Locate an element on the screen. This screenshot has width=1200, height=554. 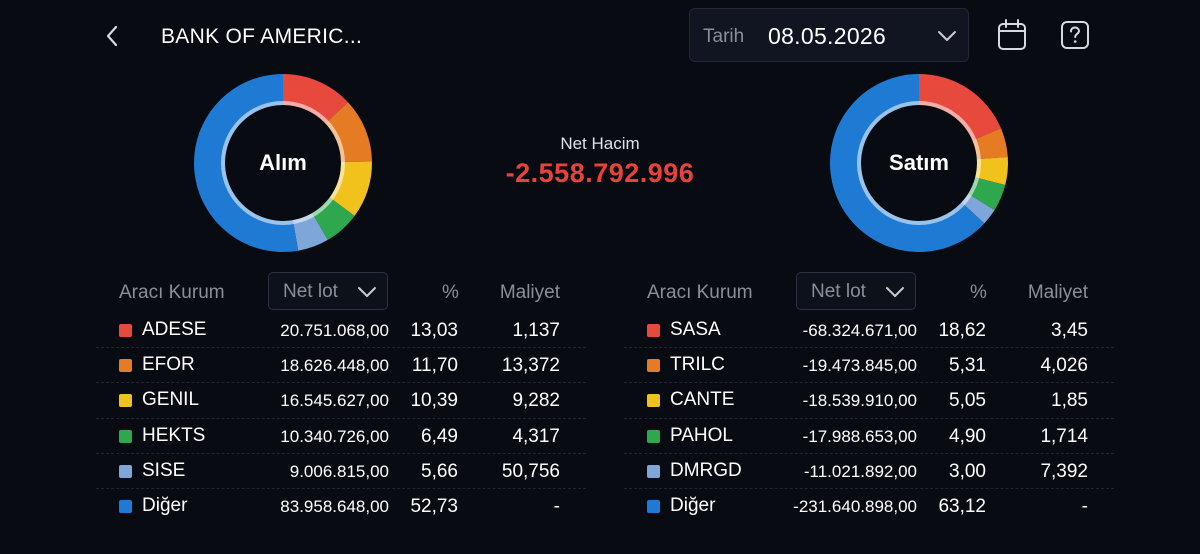
percent-value: 5,31 is located at coordinates (967, 366).